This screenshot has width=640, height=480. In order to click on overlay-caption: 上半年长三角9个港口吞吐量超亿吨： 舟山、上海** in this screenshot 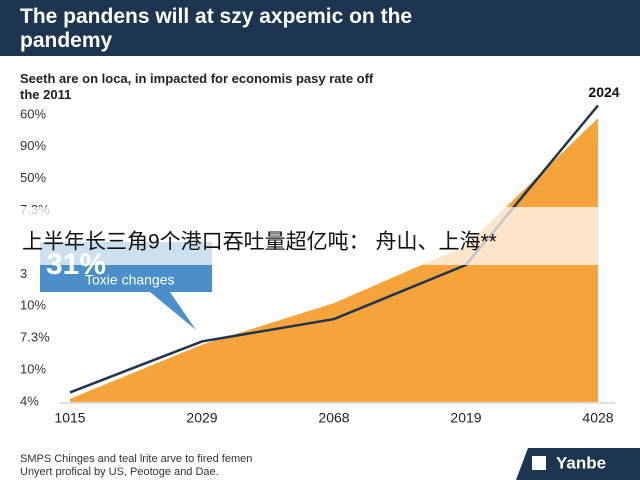, I will do `click(259, 242)`.